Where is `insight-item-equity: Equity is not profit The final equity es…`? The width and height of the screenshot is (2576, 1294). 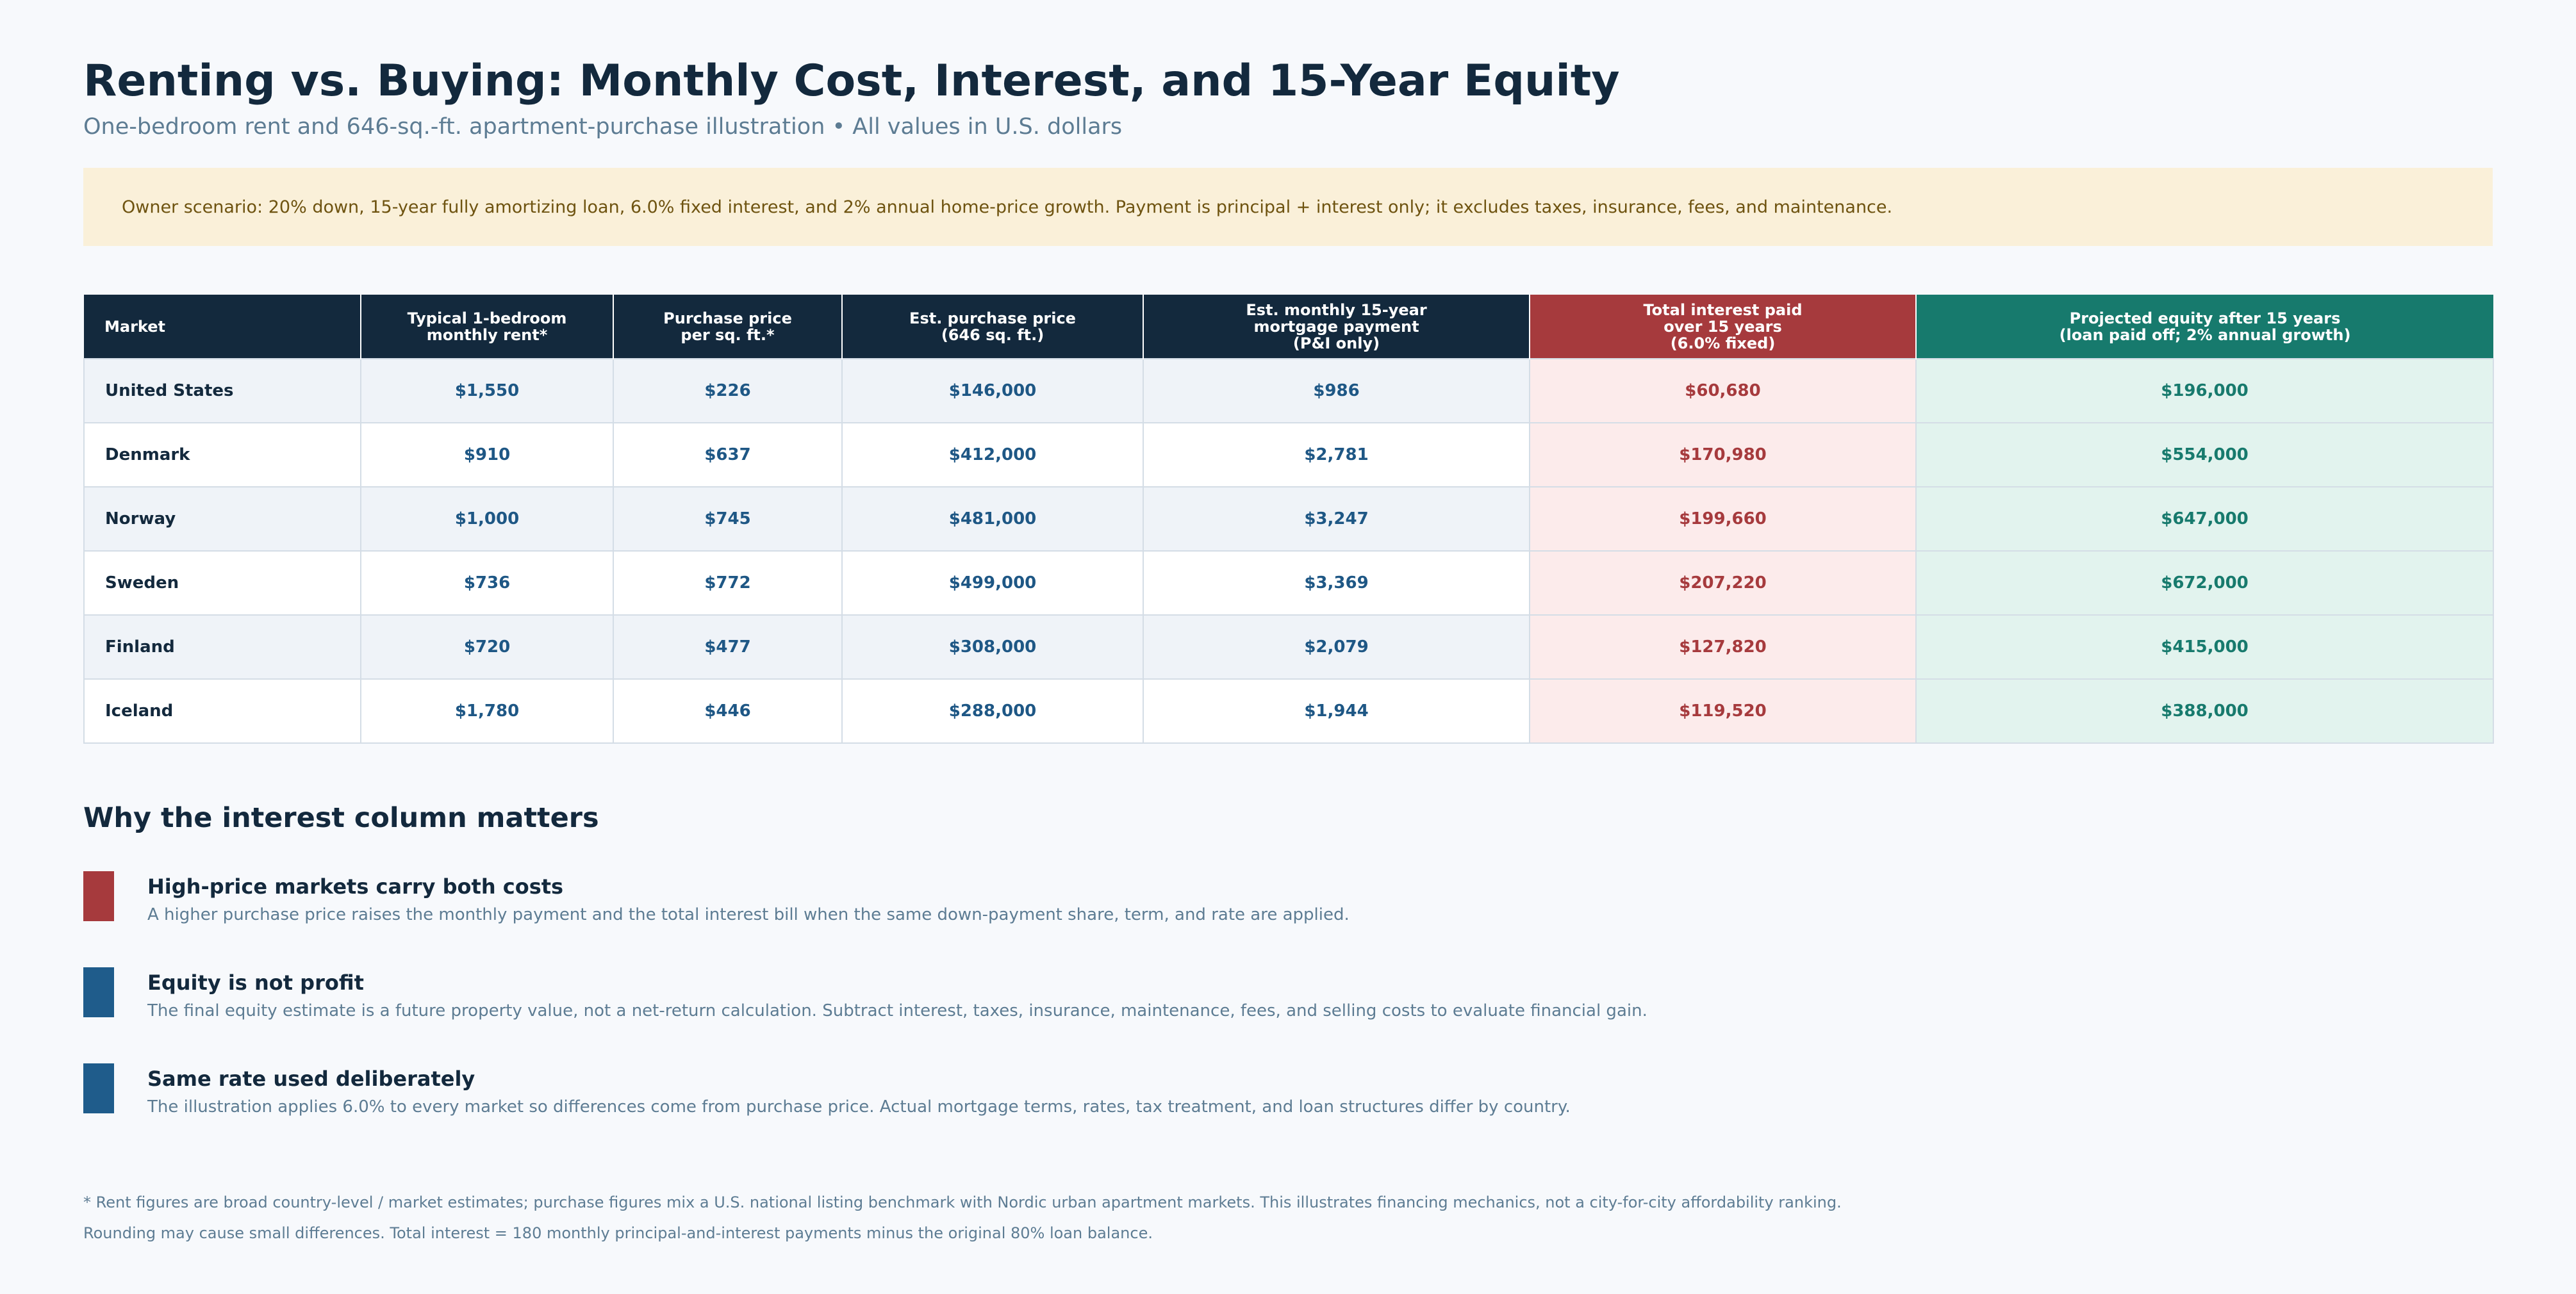
insight-item-equity: Equity is not profit The final equity es… is located at coordinates (1288, 993).